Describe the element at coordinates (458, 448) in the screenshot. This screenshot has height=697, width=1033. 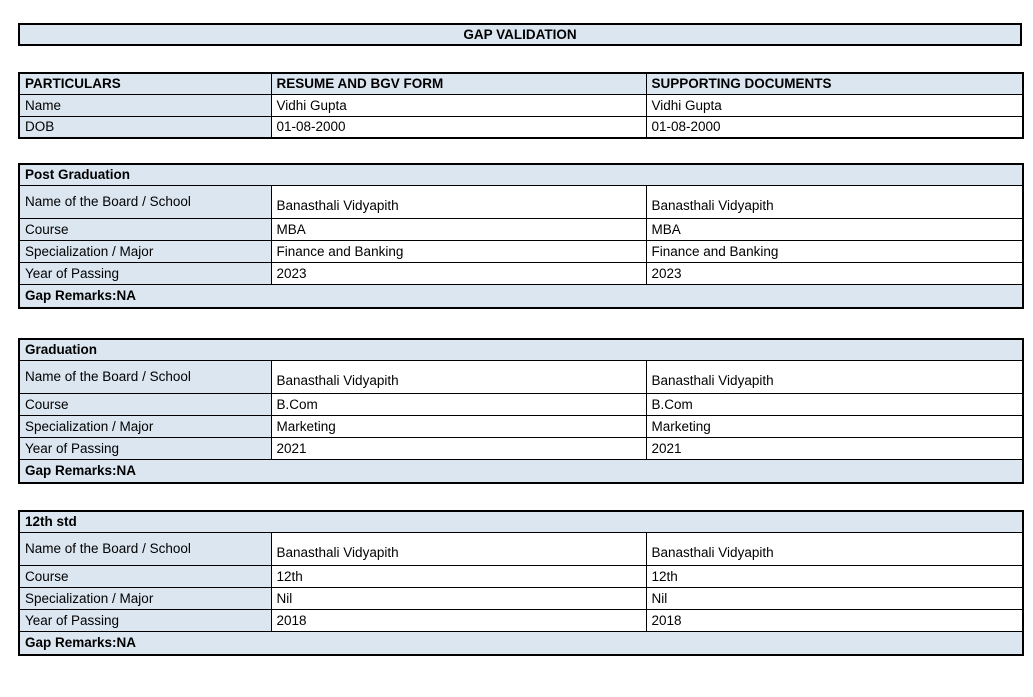
I see `resume-value-cell: 2021` at that location.